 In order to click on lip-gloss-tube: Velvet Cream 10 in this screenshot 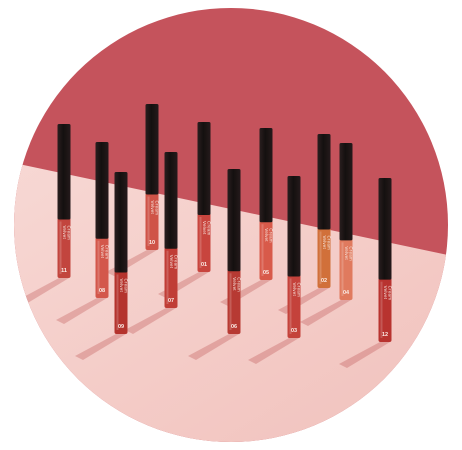, I will do `click(152, 177)`.